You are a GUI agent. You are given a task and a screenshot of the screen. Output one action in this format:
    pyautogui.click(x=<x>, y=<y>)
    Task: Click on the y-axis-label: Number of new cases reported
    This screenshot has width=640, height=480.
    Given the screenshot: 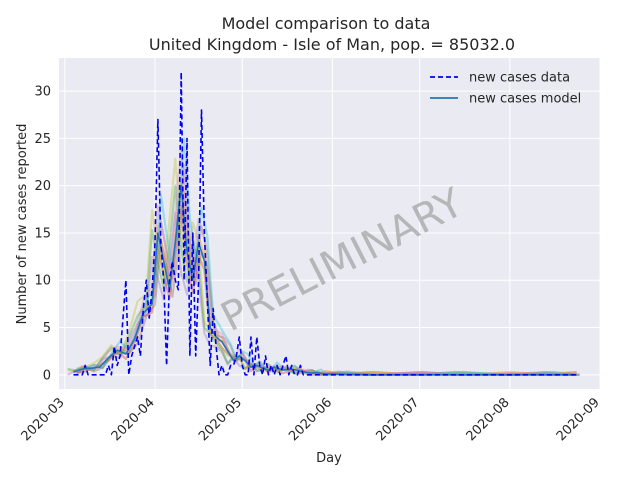 What is the action you would take?
    pyautogui.click(x=22, y=224)
    